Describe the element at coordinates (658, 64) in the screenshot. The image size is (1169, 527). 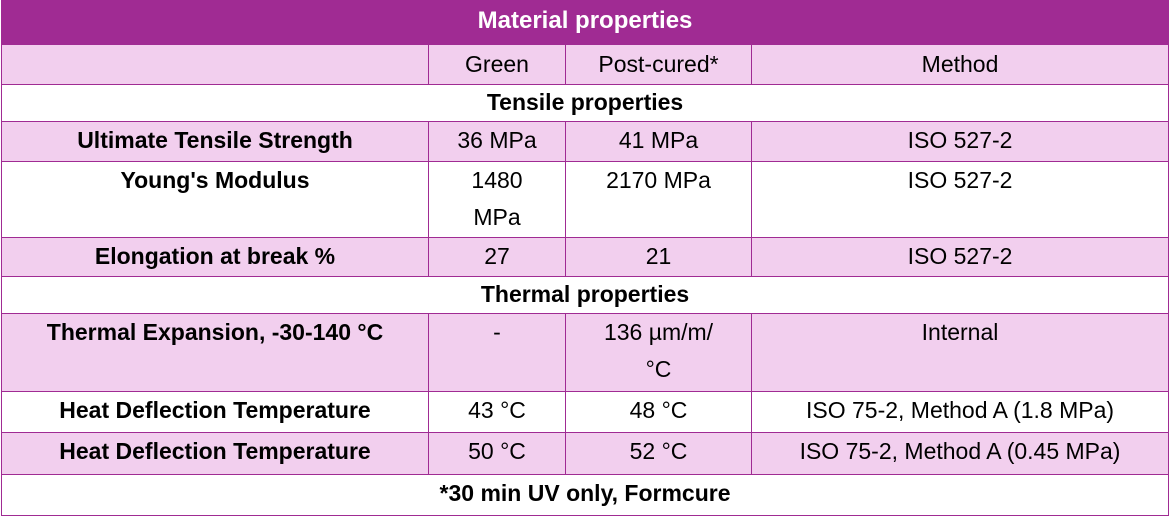
I see `column-header-post-cured: Post-cured*` at that location.